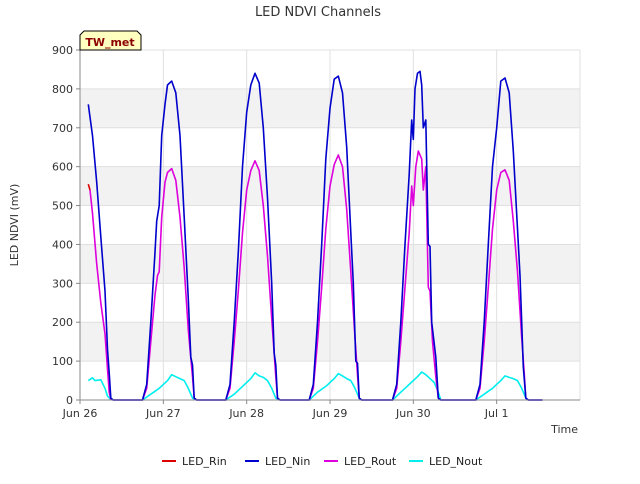 The image size is (640, 484). I want to click on y-tick-label: 200, so click(62, 322).